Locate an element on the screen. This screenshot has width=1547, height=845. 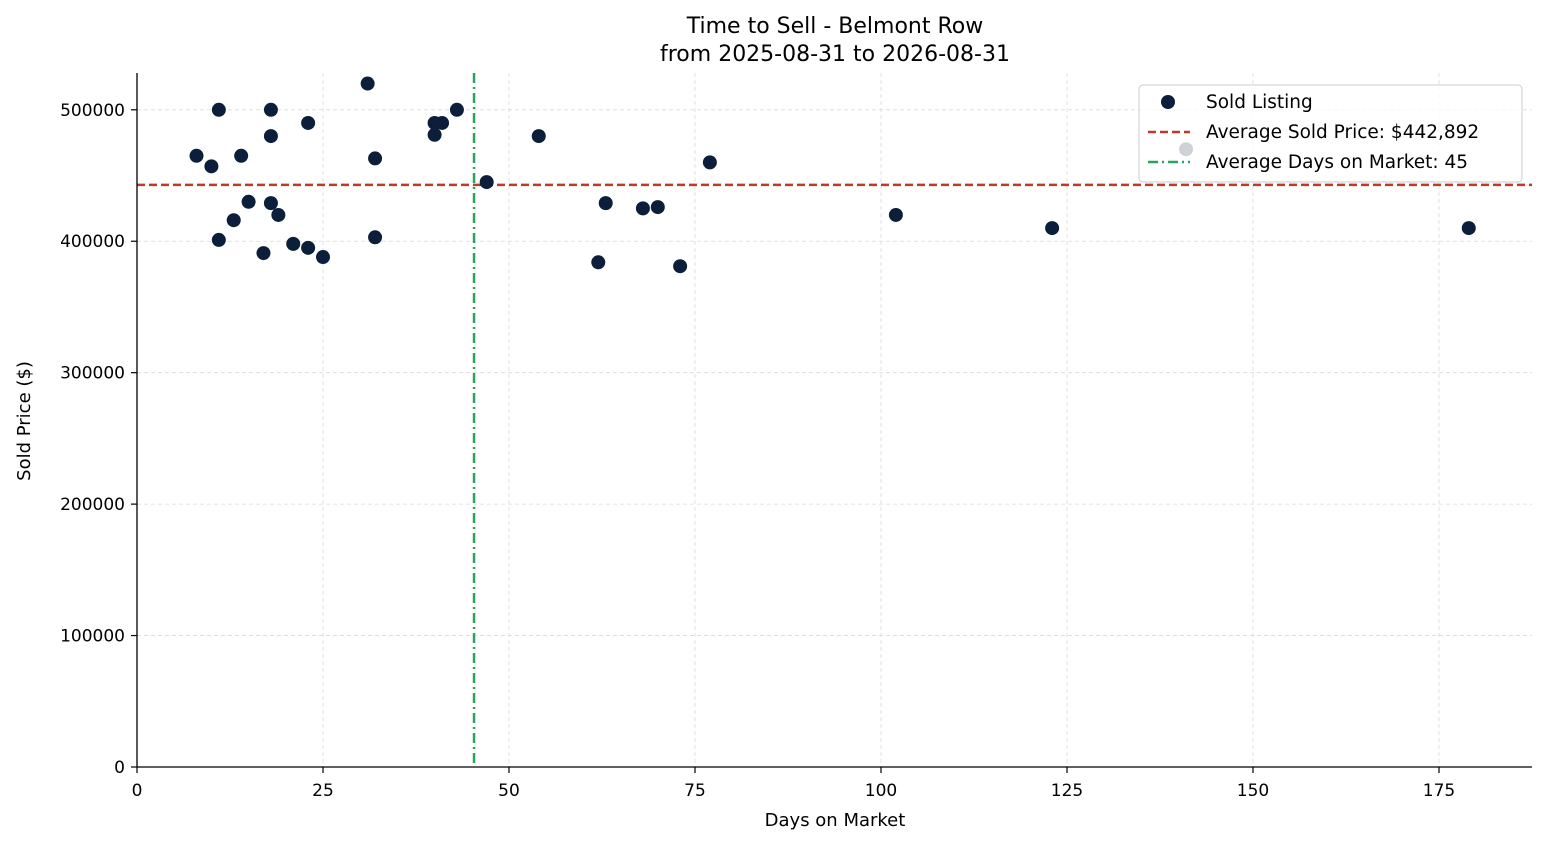
x-tick-label: 100 is located at coordinates (881, 791).